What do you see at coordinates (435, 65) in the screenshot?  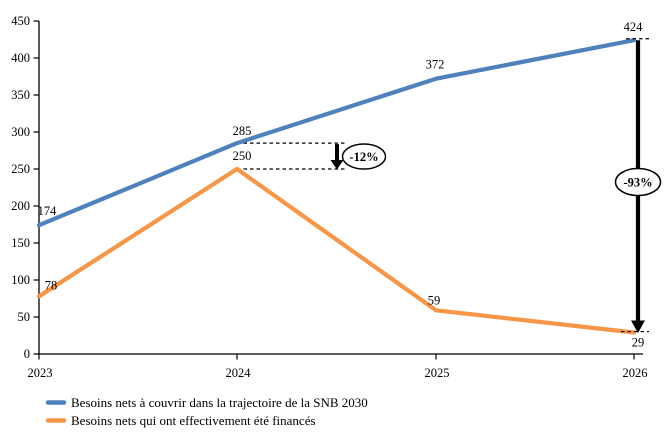 I see `data-label: 372` at bounding box center [435, 65].